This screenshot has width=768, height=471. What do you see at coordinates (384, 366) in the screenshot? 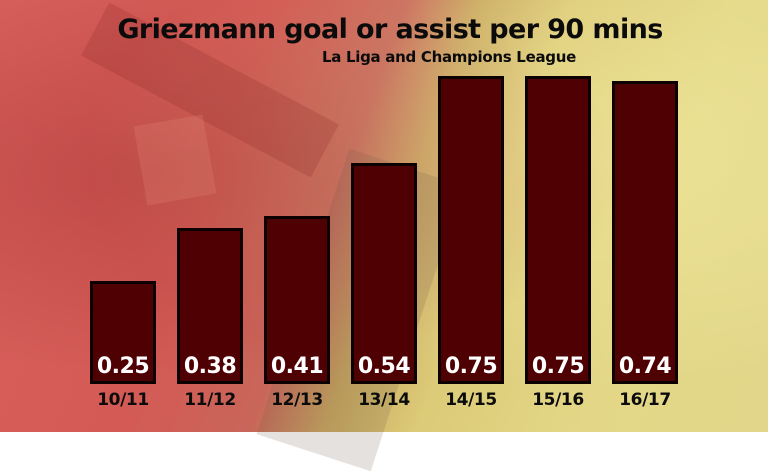
I see `bar-value-label: 0.54` at bounding box center [384, 366].